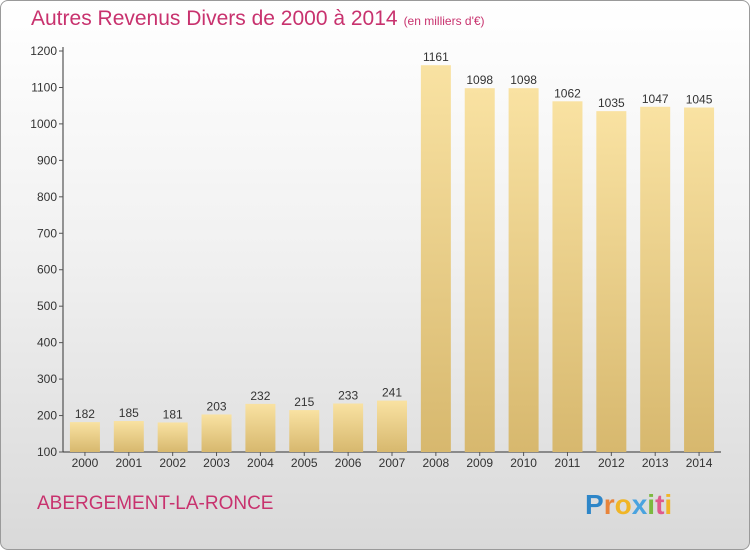 The width and height of the screenshot is (750, 550). I want to click on y-tick-label: 100, so click(47, 452).